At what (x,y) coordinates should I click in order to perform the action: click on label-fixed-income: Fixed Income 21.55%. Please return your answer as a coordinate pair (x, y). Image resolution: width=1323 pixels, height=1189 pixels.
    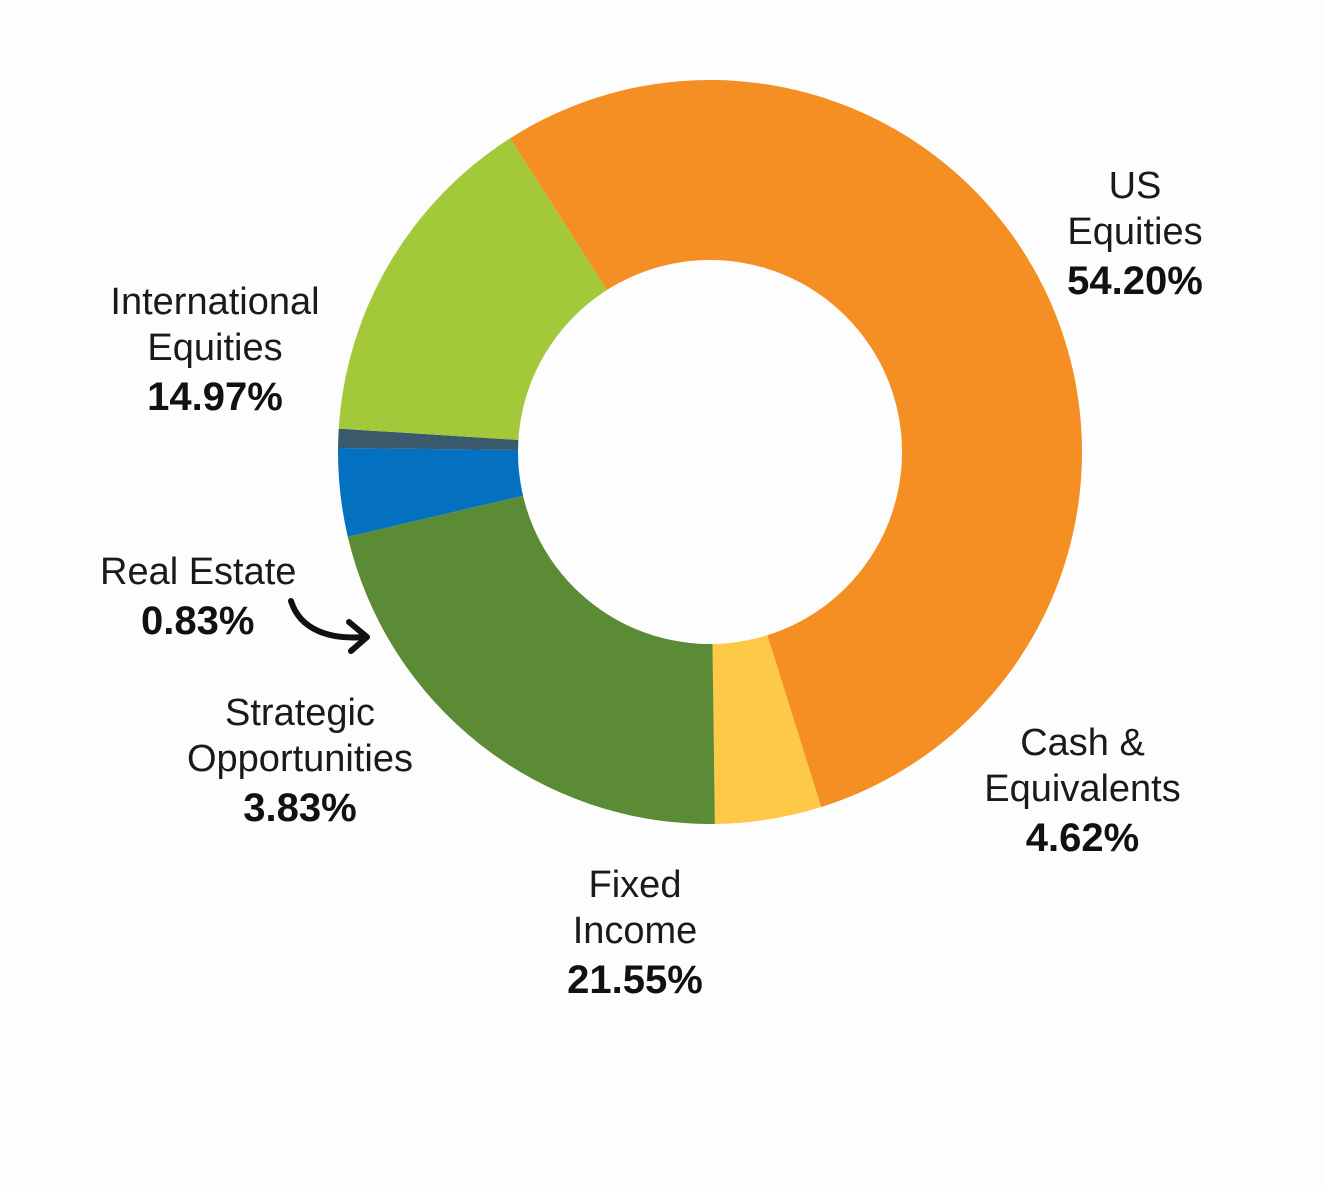
    Looking at the image, I should click on (635, 934).